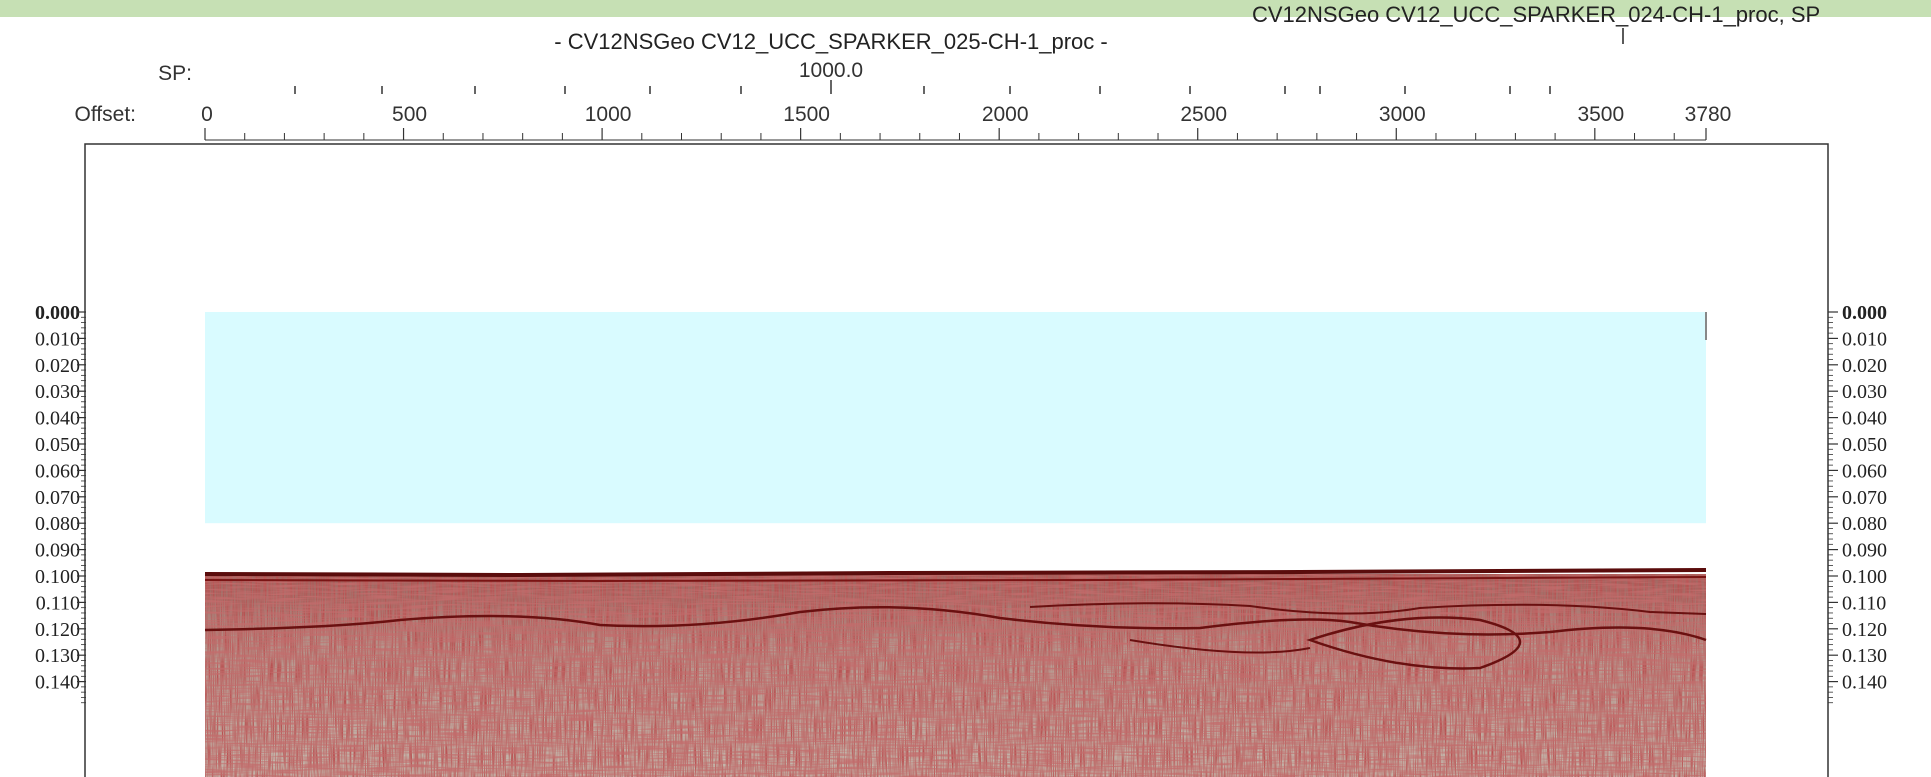 This screenshot has height=777, width=1931. What do you see at coordinates (1864, 339) in the screenshot?
I see `y-tick-label-right: 0.010` at bounding box center [1864, 339].